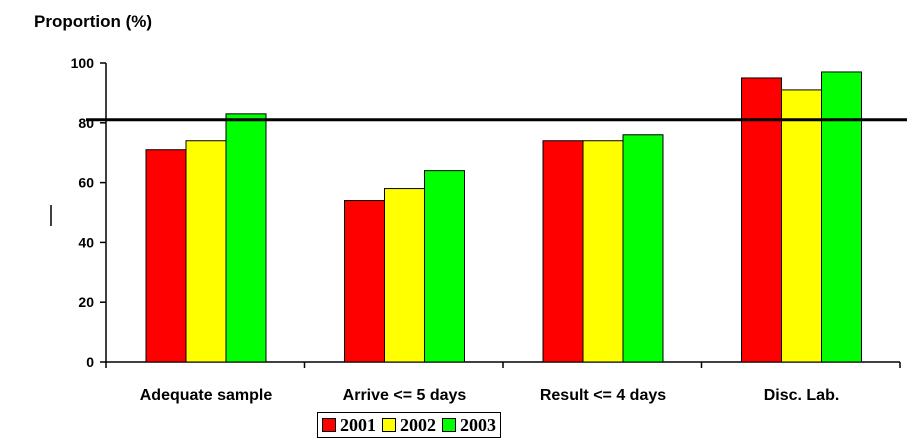  I want to click on legend-label-2002: 2002, so click(418, 424).